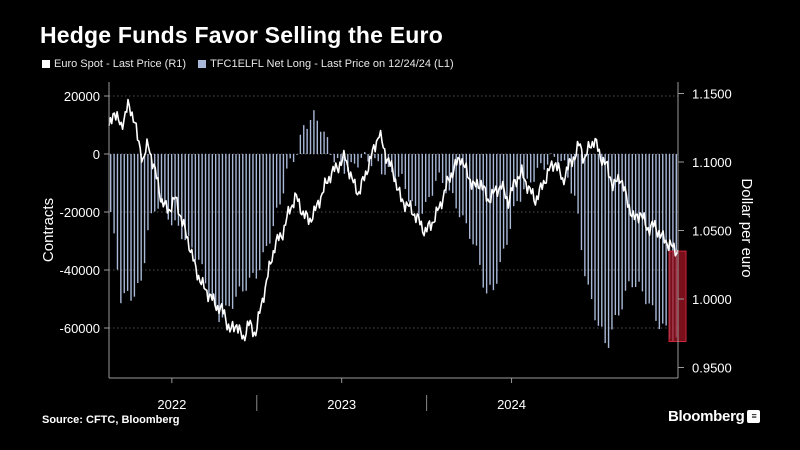 The height and width of the screenshot is (450, 800). I want to click on left-axis-ticks: 20000 0 -20000 -40000 -60000, so click(84, 212).